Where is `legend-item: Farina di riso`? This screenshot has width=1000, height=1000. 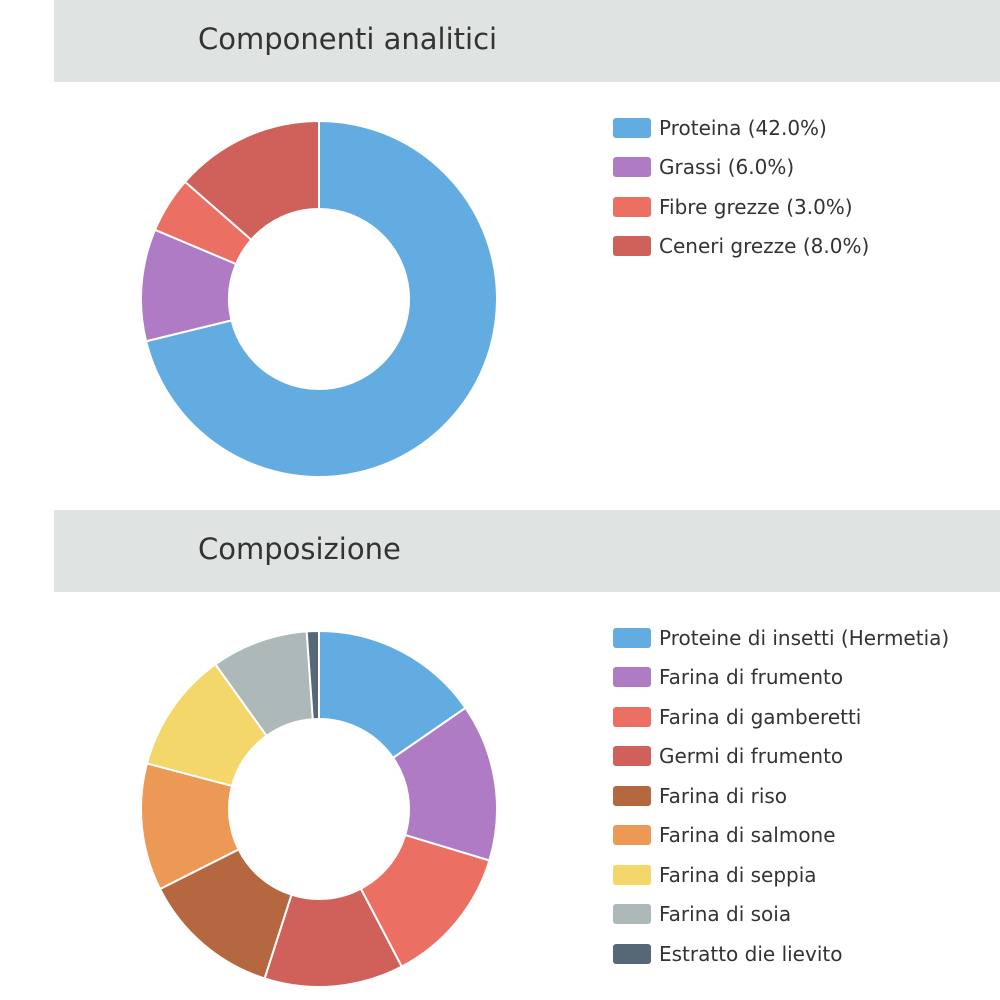
legend-item: Farina di riso is located at coordinates (781, 796).